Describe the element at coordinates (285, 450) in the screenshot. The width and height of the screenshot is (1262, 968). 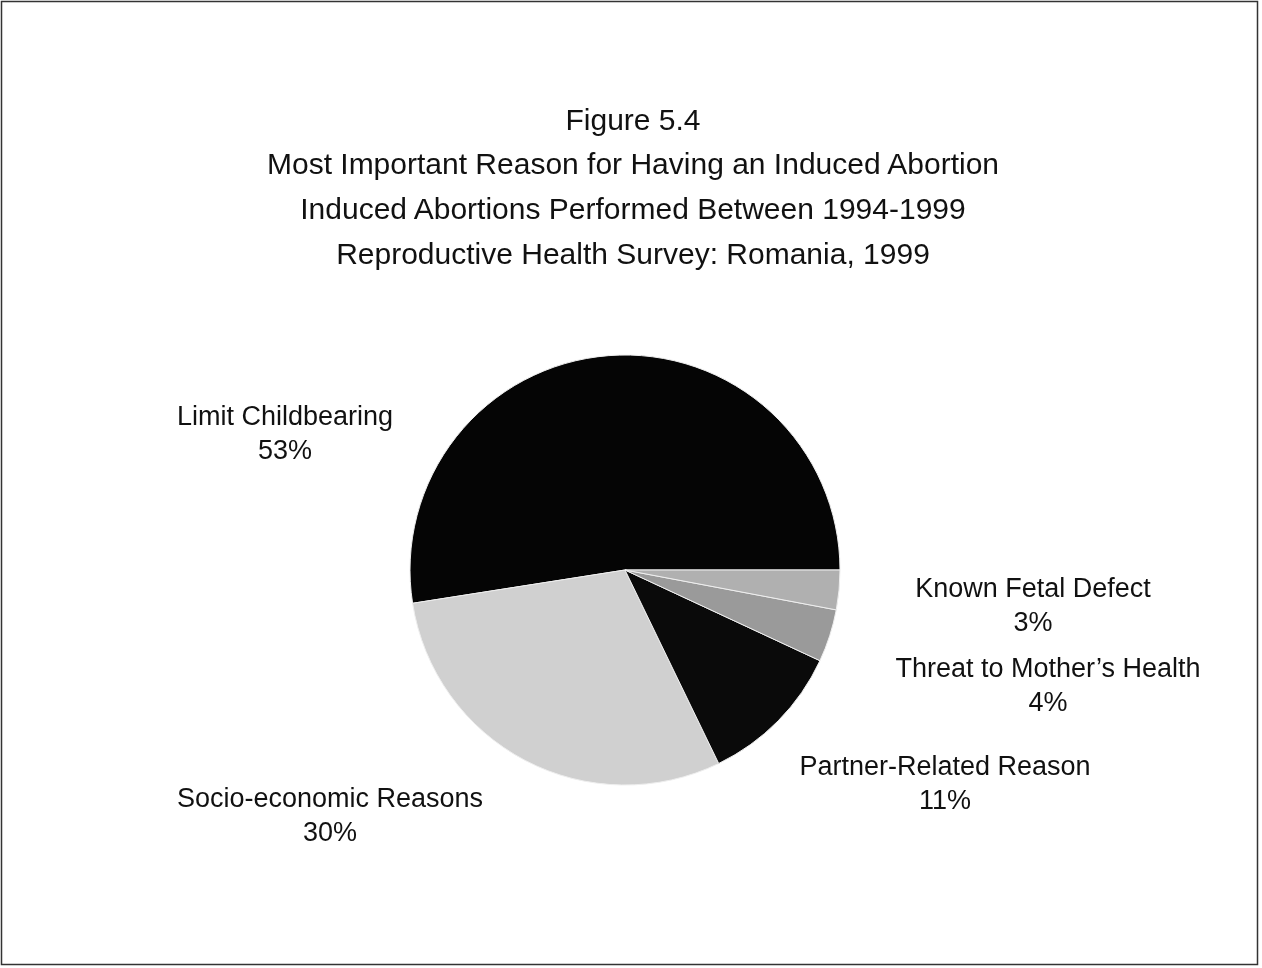
I see `data-label: 53%` at that location.